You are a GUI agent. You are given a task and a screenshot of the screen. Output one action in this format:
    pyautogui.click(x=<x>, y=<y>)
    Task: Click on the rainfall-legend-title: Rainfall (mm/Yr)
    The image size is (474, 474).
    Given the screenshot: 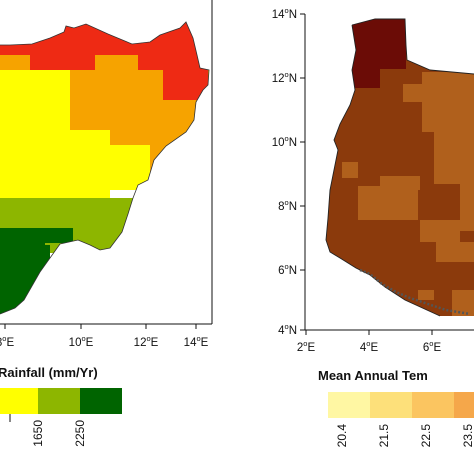 What is the action you would take?
    pyautogui.click(x=49, y=372)
    